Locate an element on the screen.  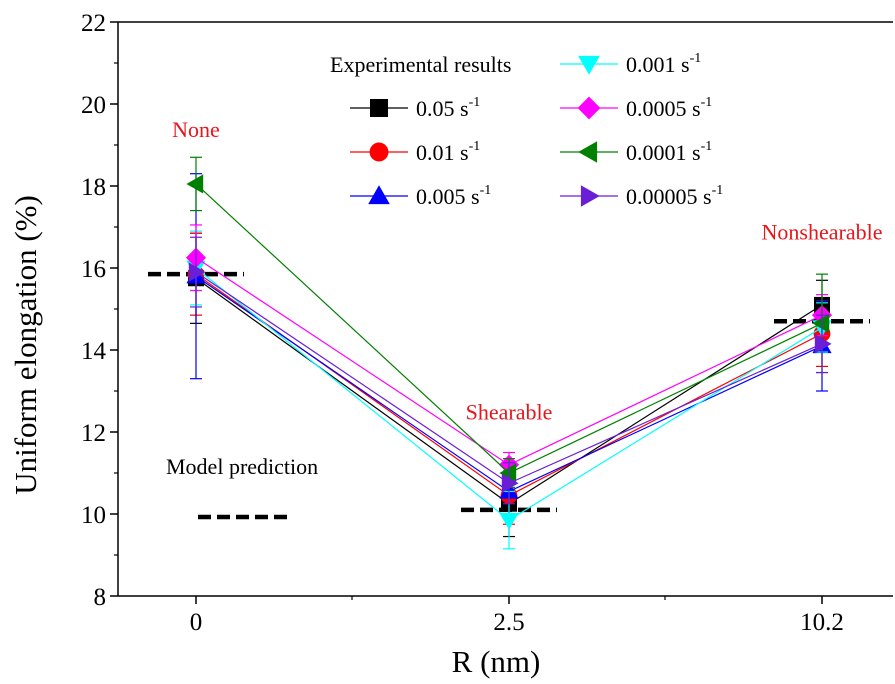
y-tick-label: 16 is located at coordinates (93, 269).